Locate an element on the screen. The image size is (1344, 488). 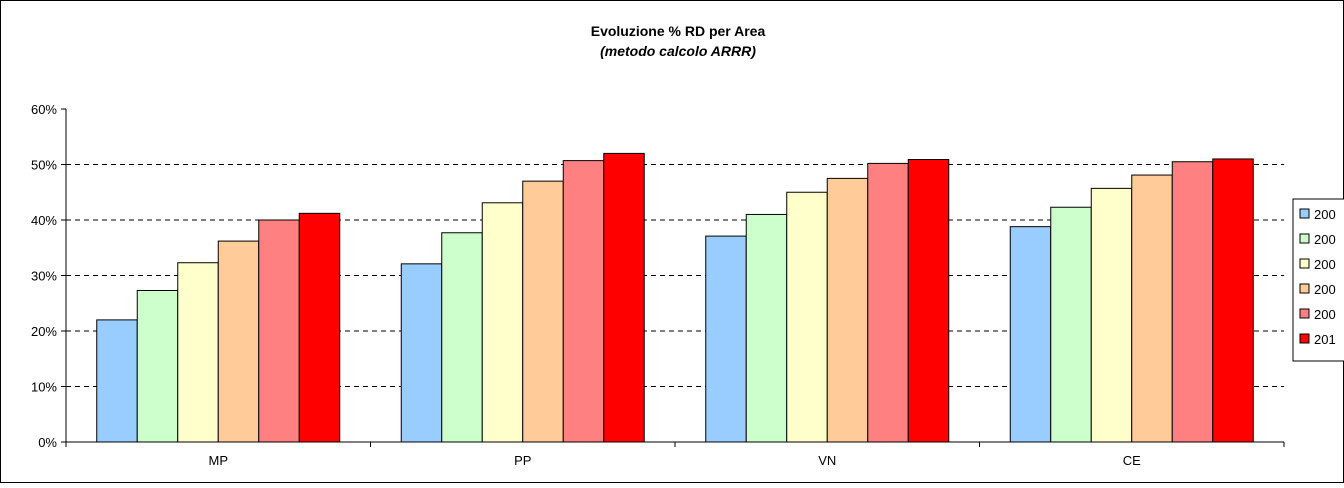
y-tick-label: 0% is located at coordinates (47, 442).